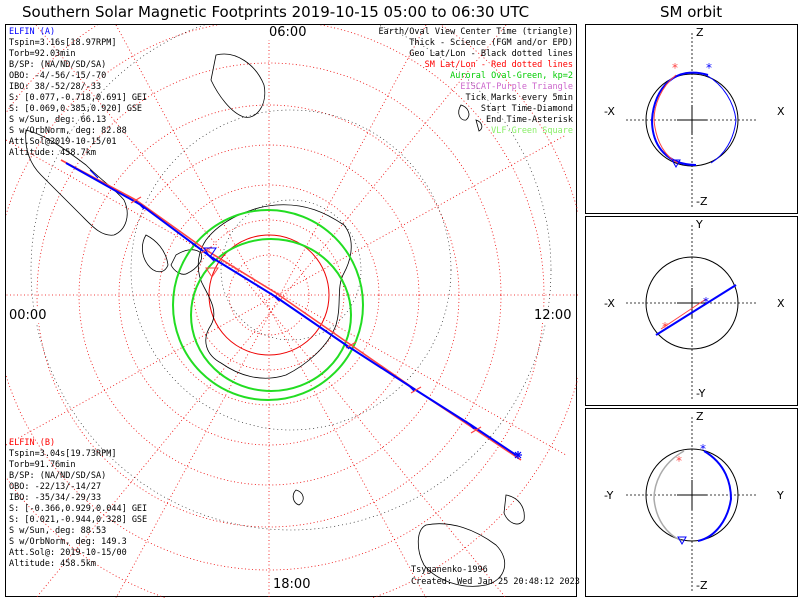  I want to click on legend-item: Thick - Science (FGM and/or EPD), so click(491, 43).